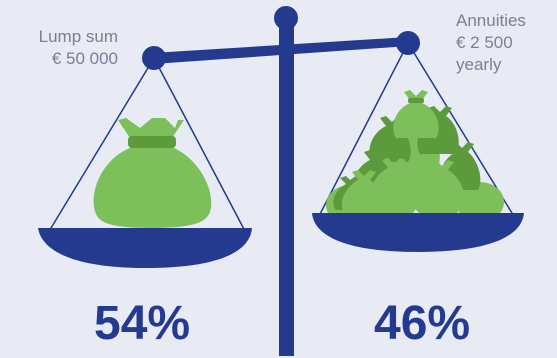 The image size is (557, 358). Describe the element at coordinates (142, 323) in the screenshot. I see `lump-sum-percentage: 54%` at that location.